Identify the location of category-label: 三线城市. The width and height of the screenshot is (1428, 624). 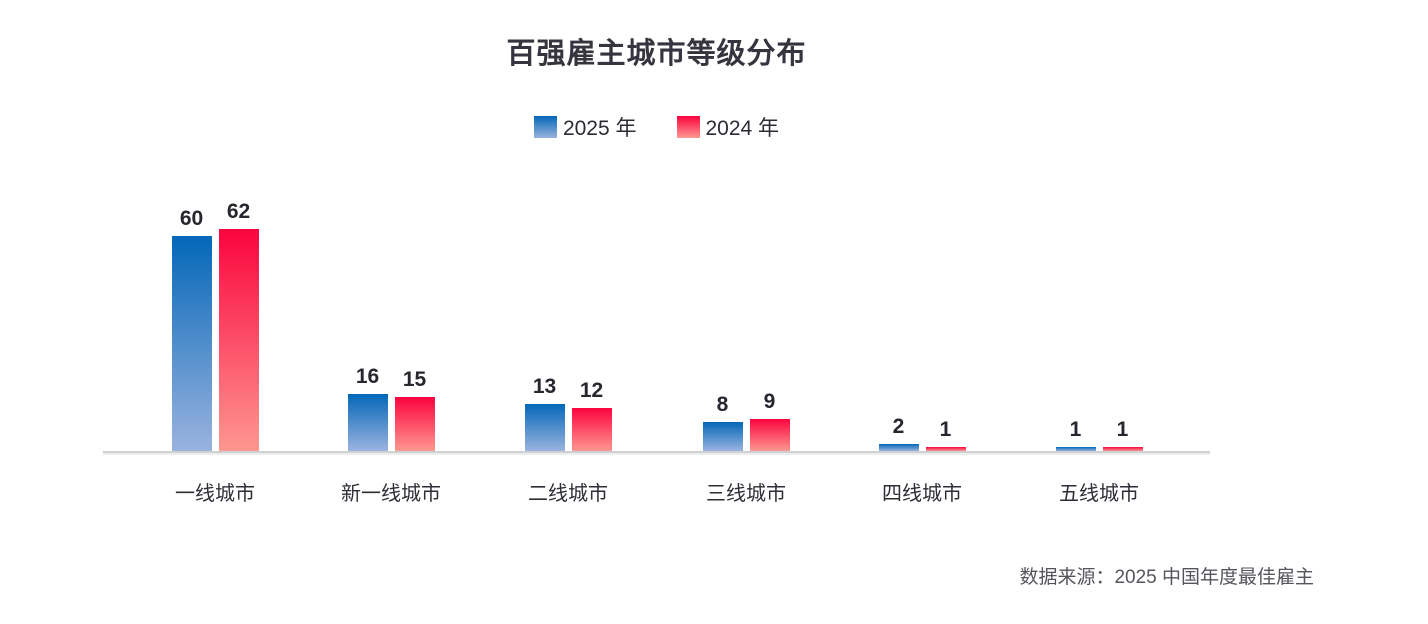
(746, 494).